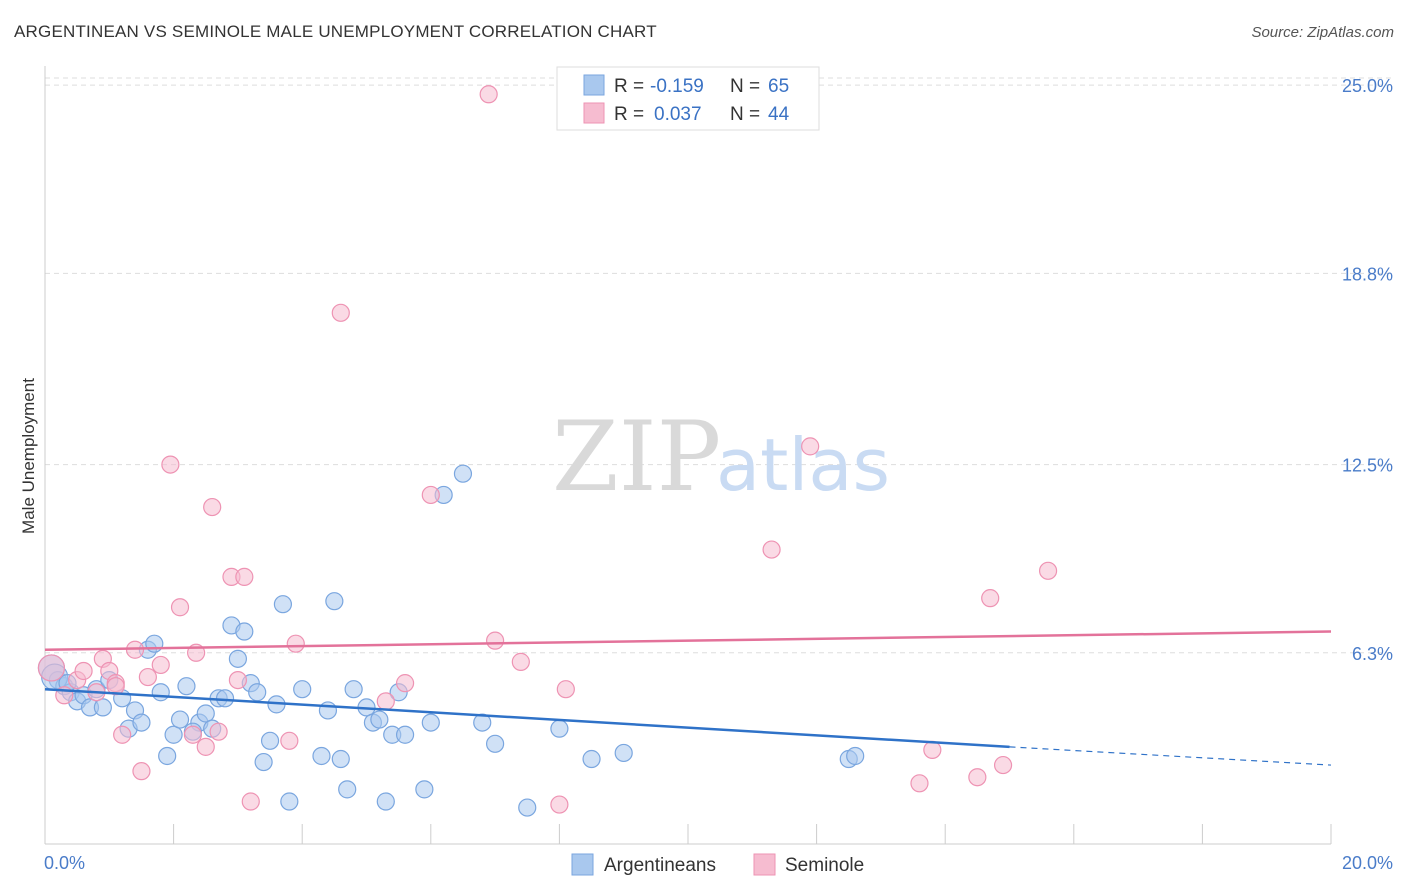  Describe the element at coordinates (803, 465) in the screenshot. I see `watermark-atlas: atlas` at that location.